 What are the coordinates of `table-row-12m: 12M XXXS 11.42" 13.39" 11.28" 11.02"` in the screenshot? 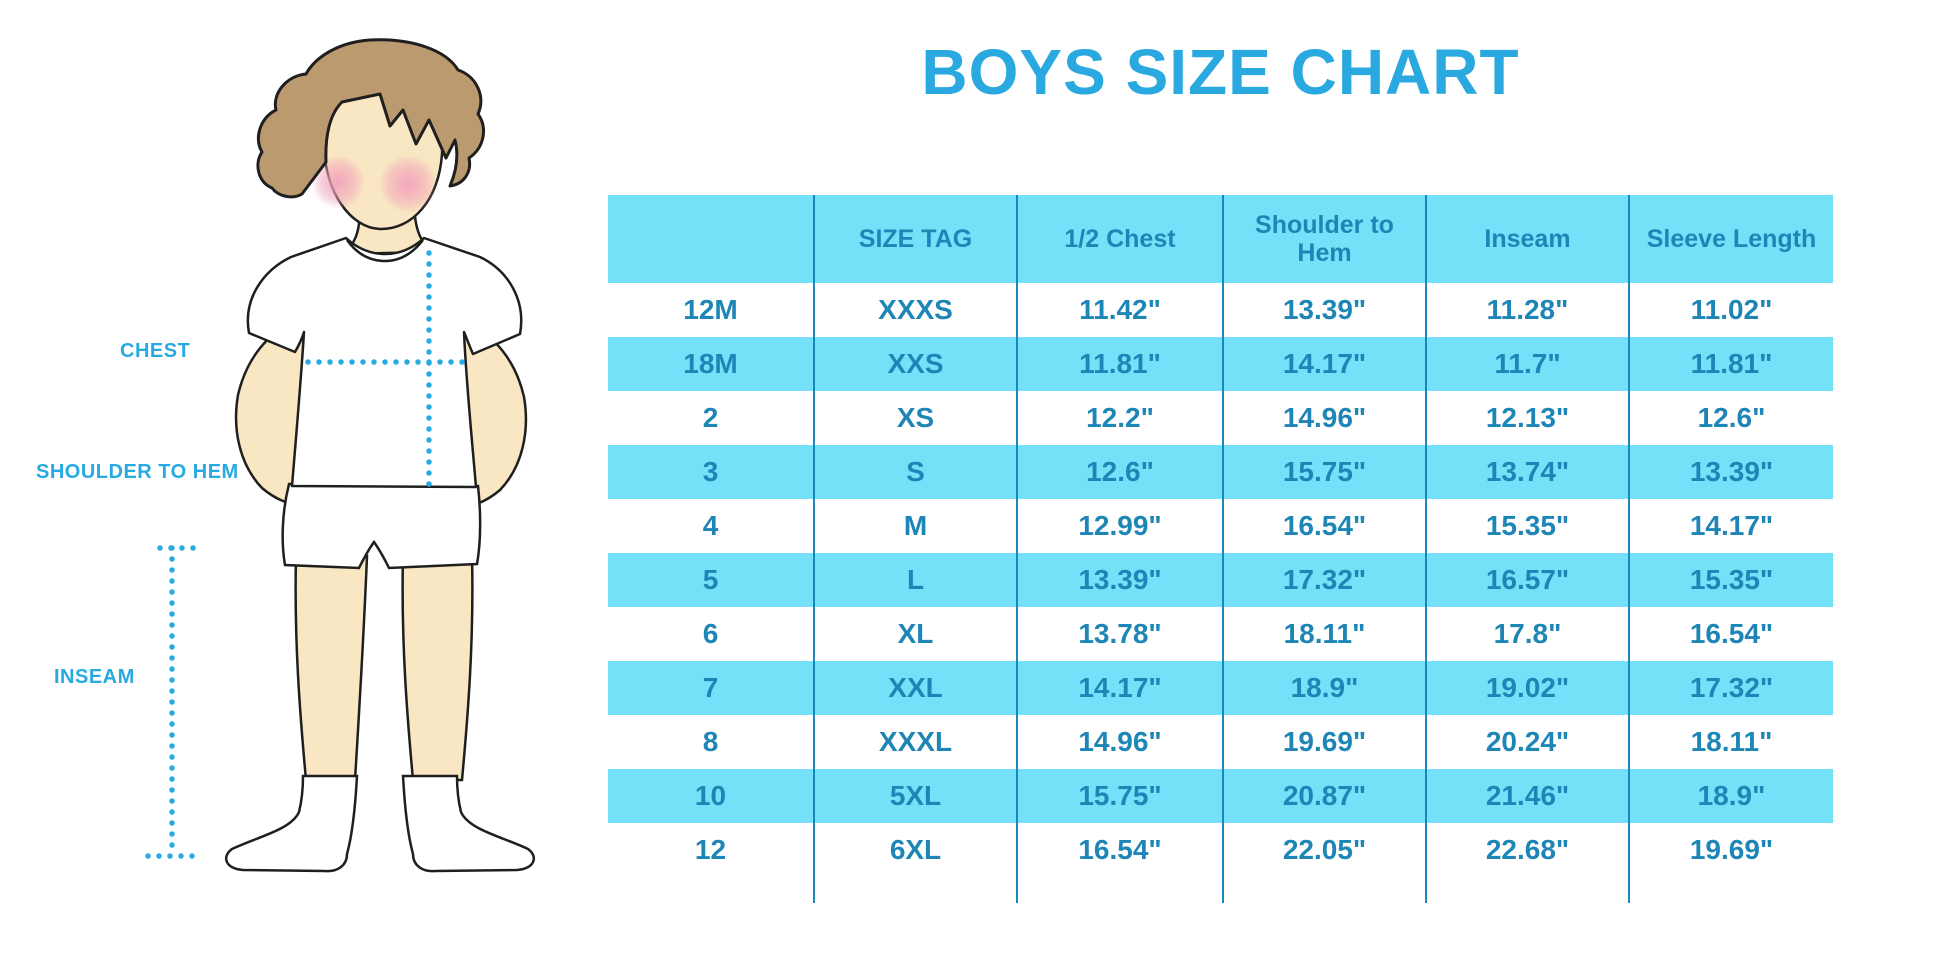 It's located at (1220, 310).